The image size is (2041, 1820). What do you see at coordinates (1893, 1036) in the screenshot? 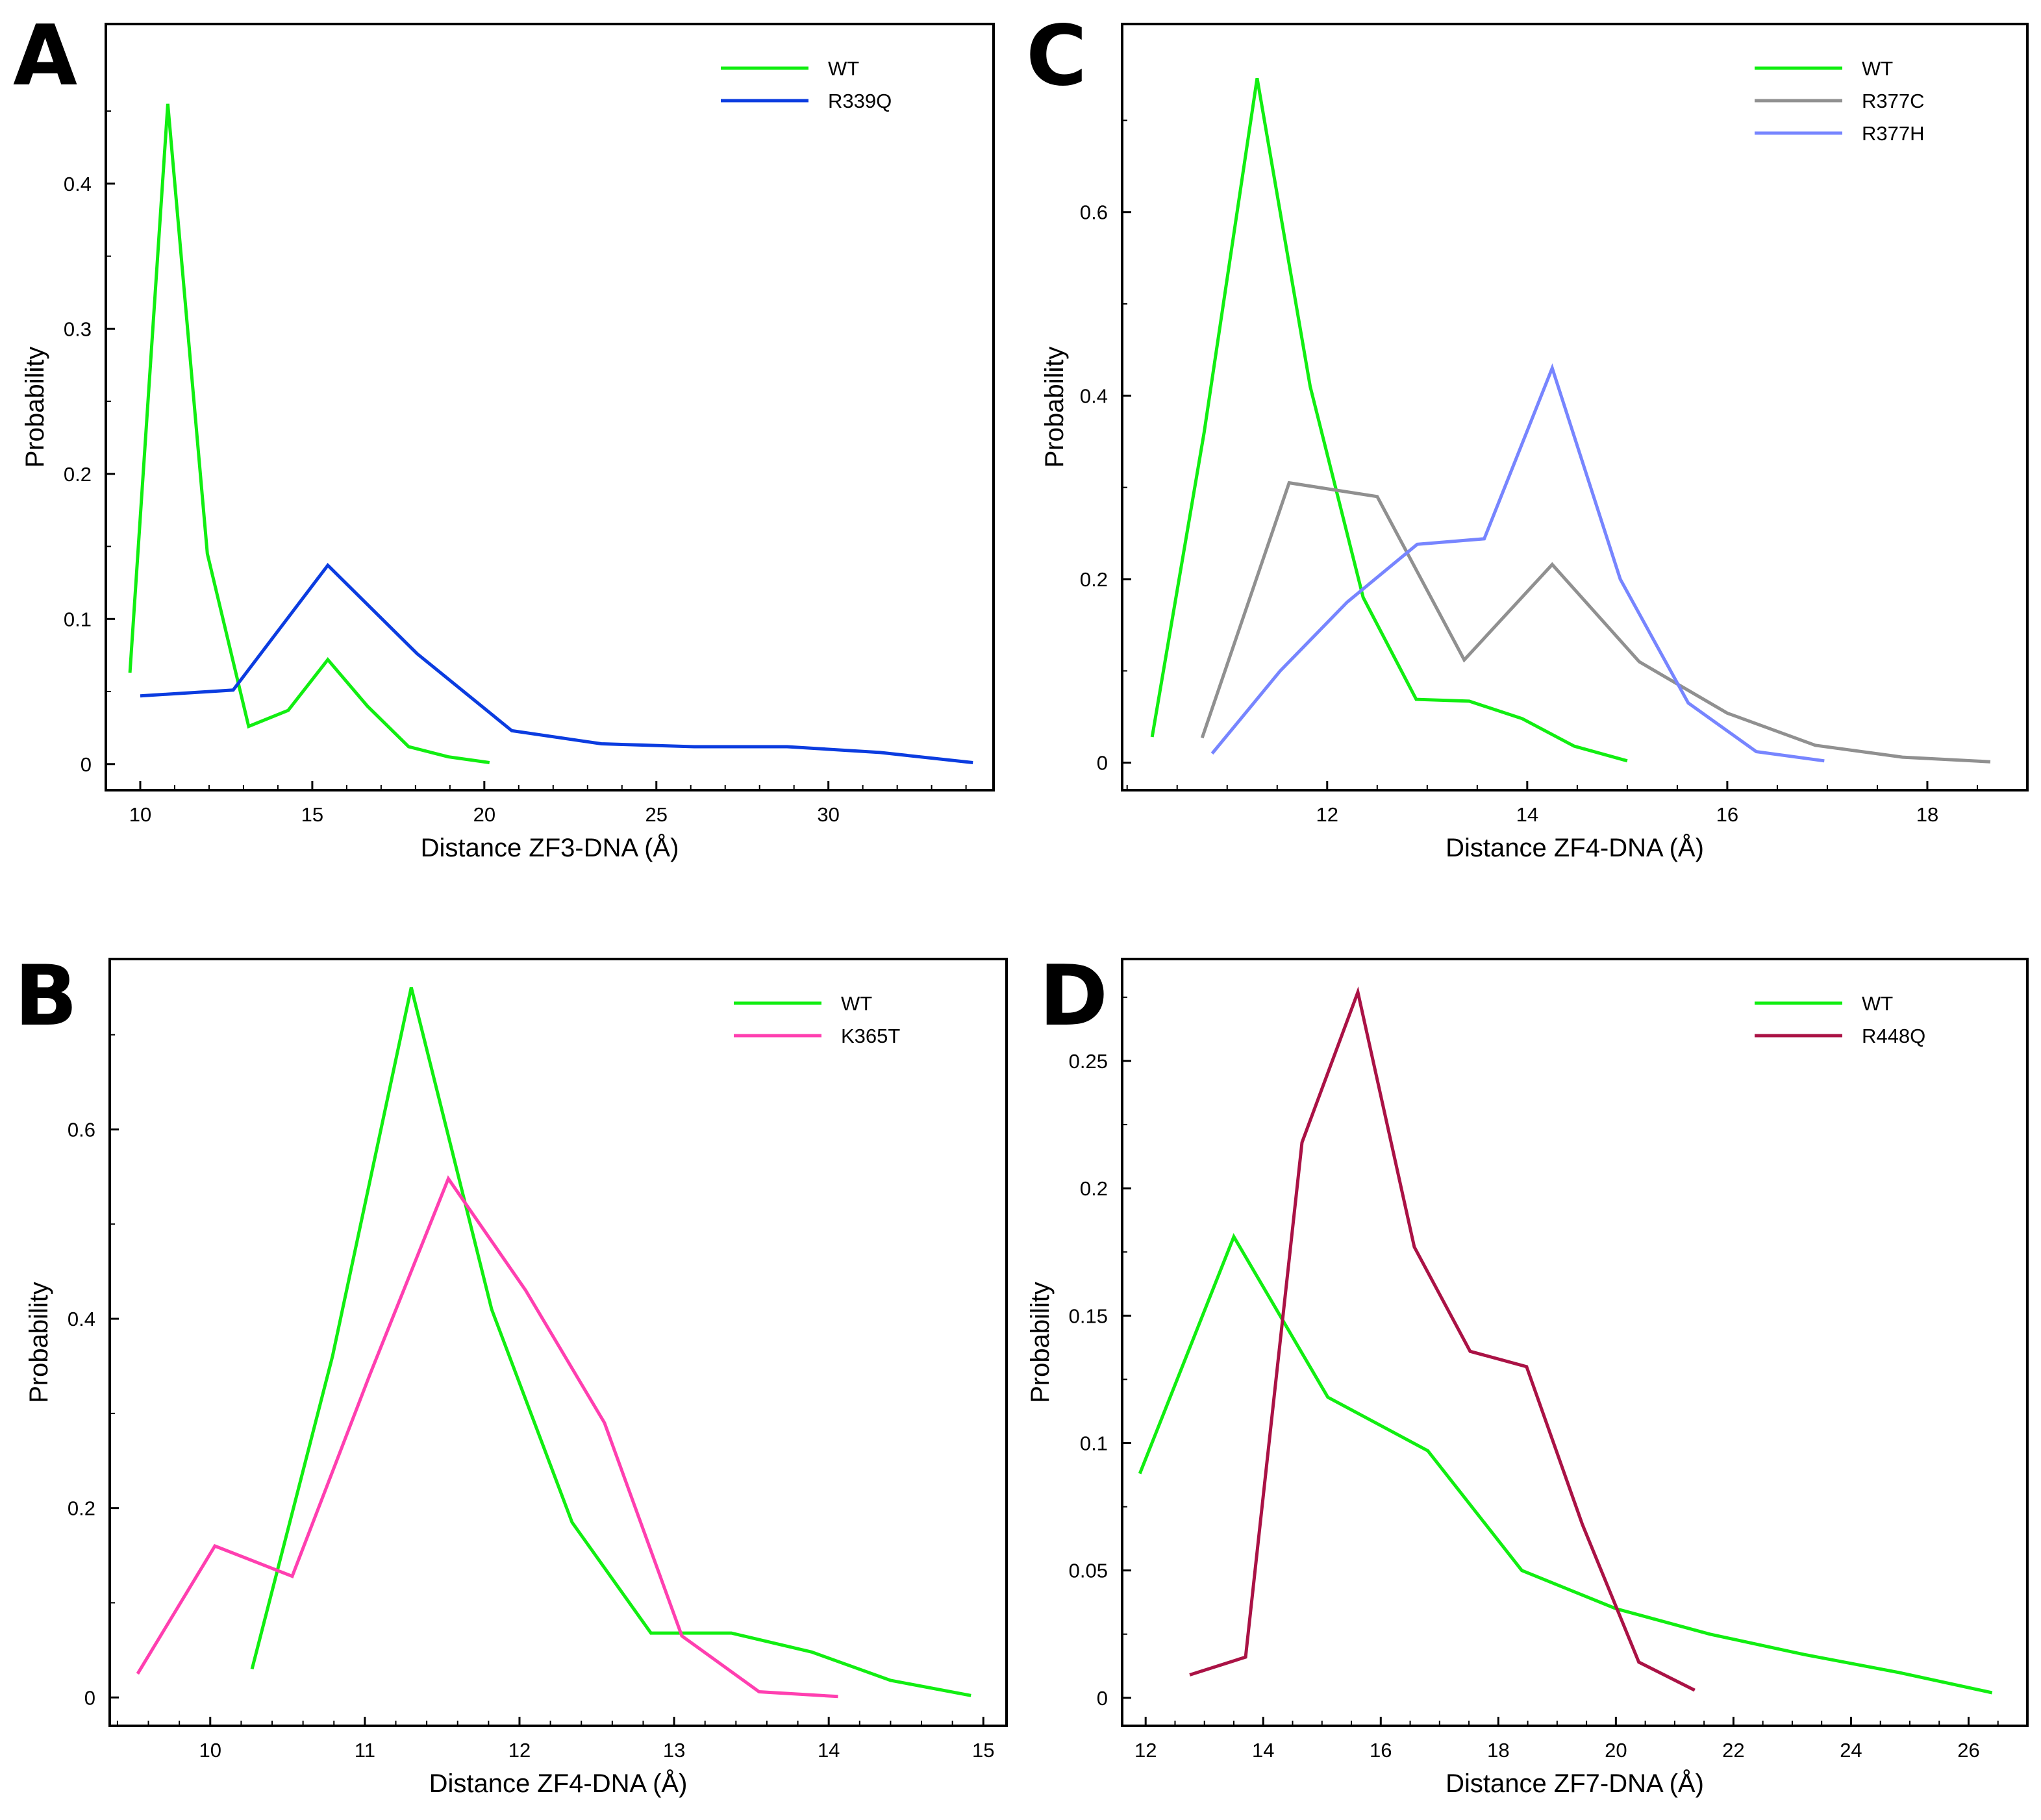
I see `legend-label-r448q: R448Q` at bounding box center [1893, 1036].